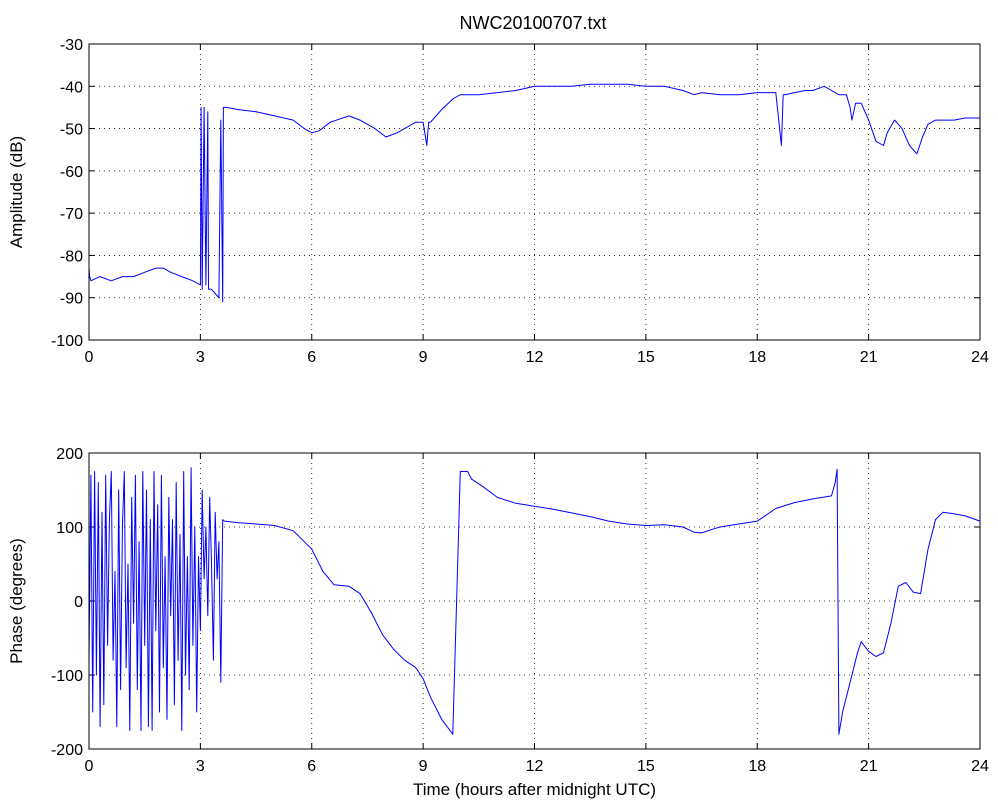 This screenshot has height=806, width=998. What do you see at coordinates (16, 192) in the screenshot?
I see `y-axis-label: Amplitude (dB)` at bounding box center [16, 192].